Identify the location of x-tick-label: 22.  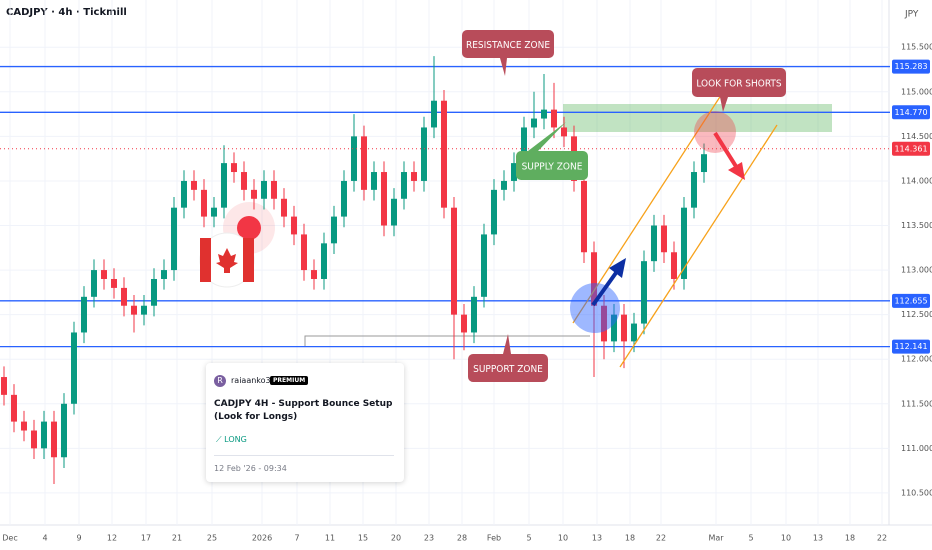
(882, 538).